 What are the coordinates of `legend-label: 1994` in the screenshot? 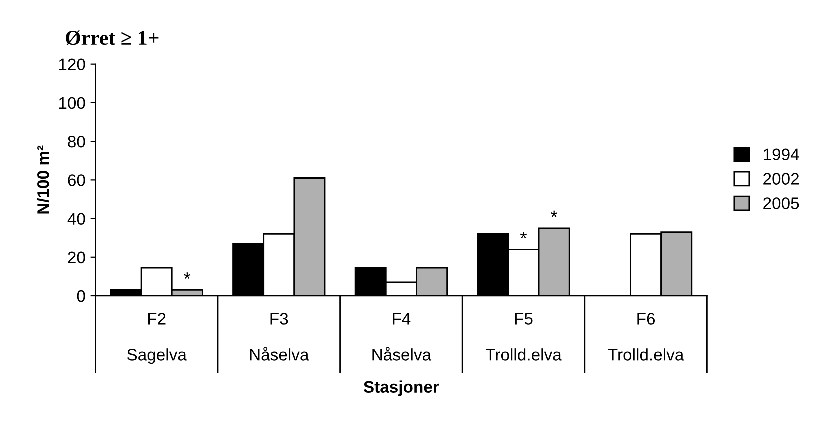 It's located at (782, 154).